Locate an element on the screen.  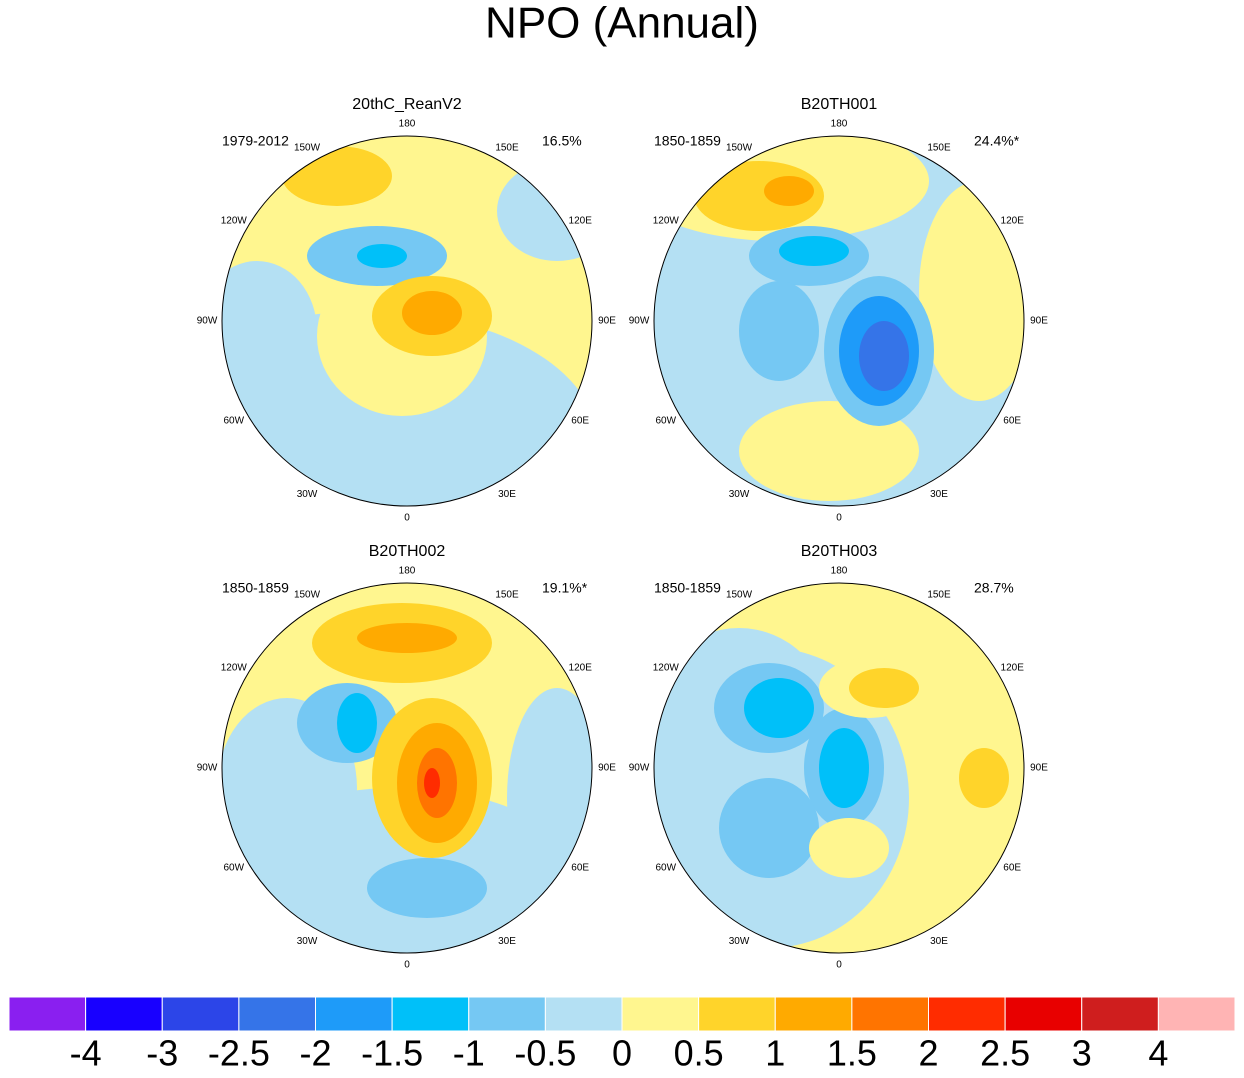
colorbar-label: 1 is located at coordinates (775, 1053).